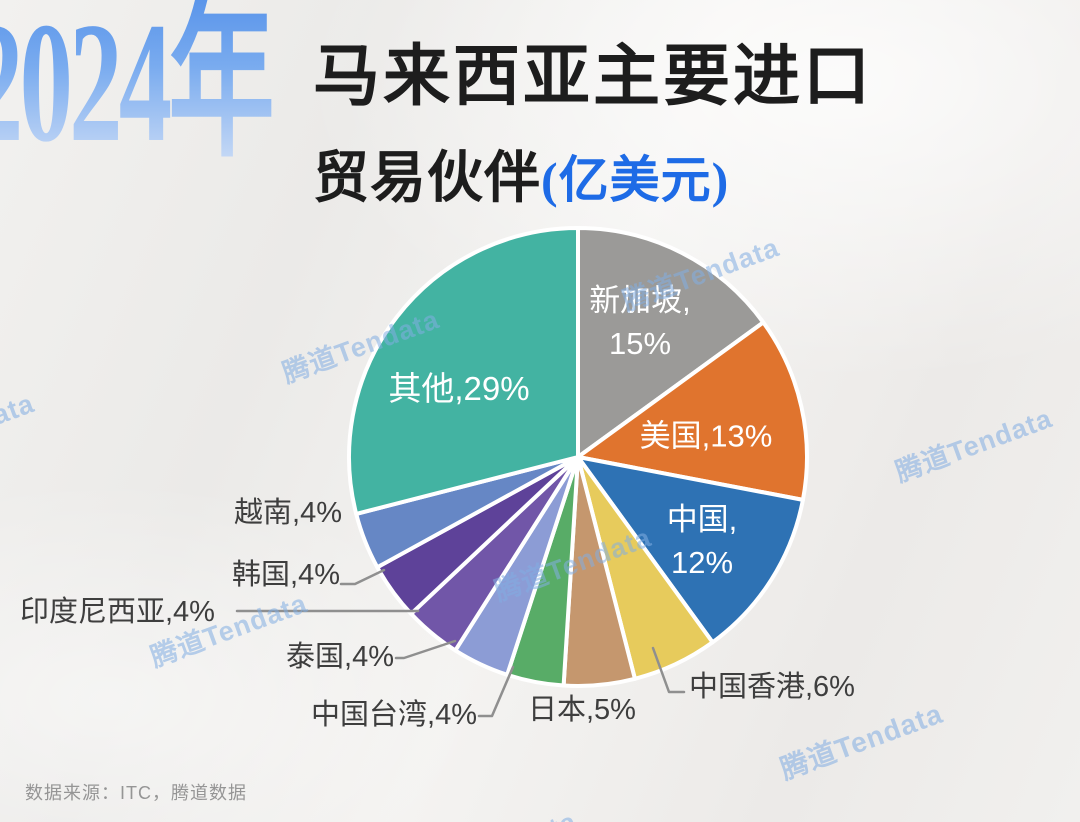  I want to click on pie-slice-中国, so click(690, 550).